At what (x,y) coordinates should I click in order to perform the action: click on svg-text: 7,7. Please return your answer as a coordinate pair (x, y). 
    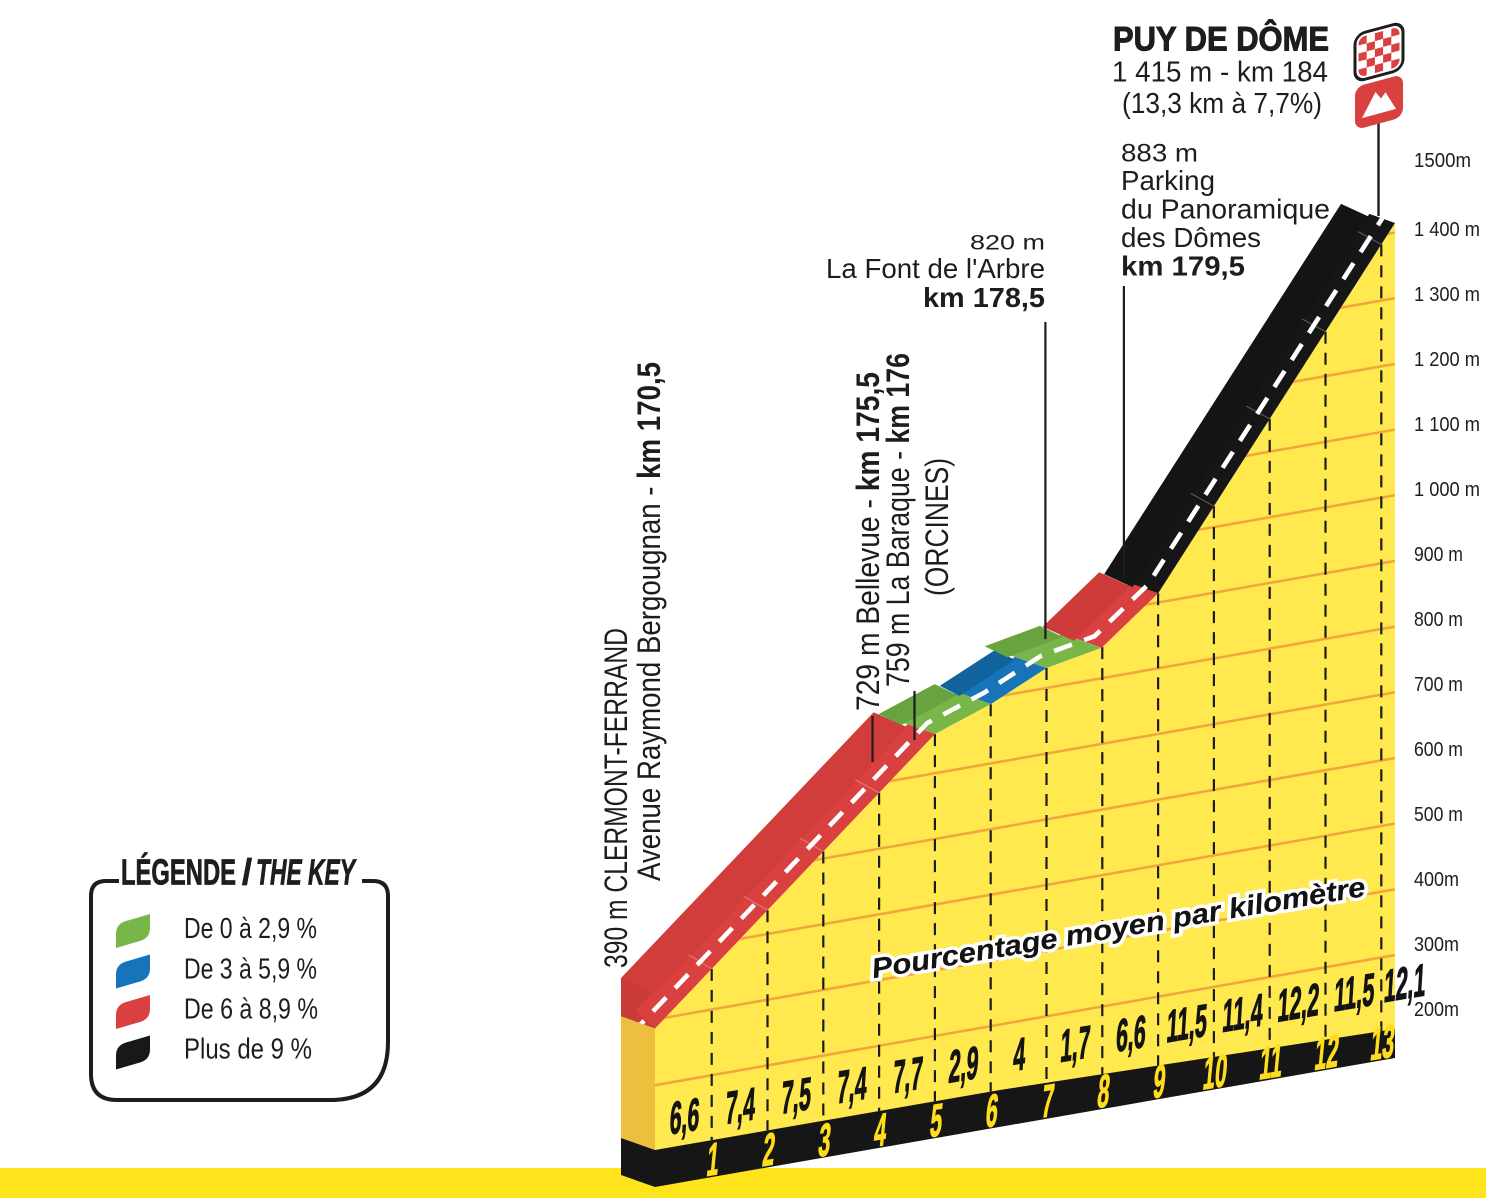
    Looking at the image, I should click on (908, 1074).